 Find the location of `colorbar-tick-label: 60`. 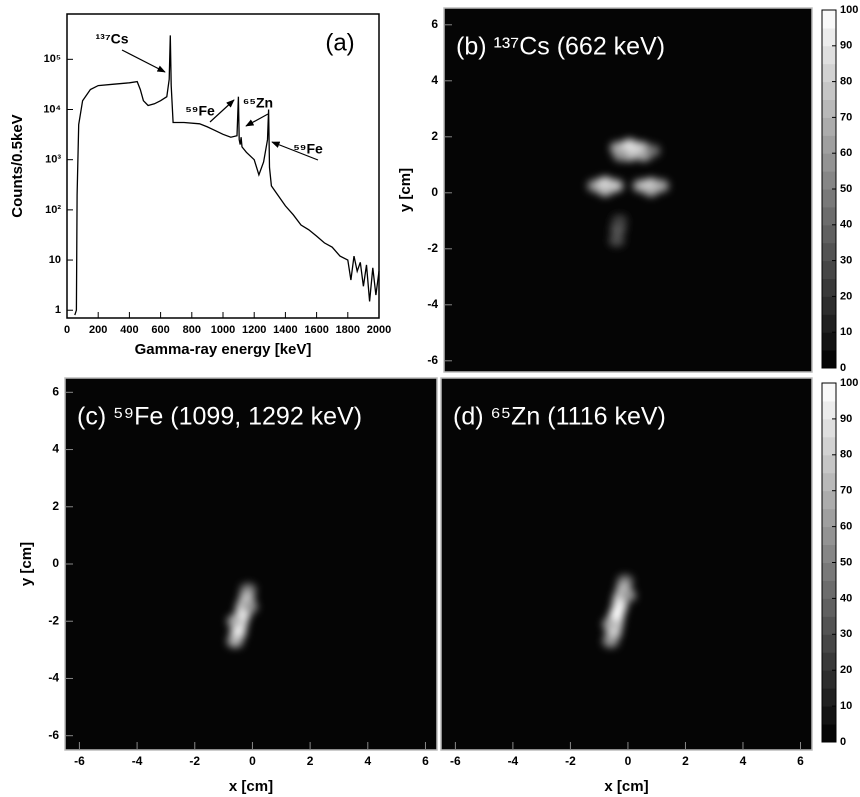

colorbar-tick-label: 60 is located at coordinates (846, 527).